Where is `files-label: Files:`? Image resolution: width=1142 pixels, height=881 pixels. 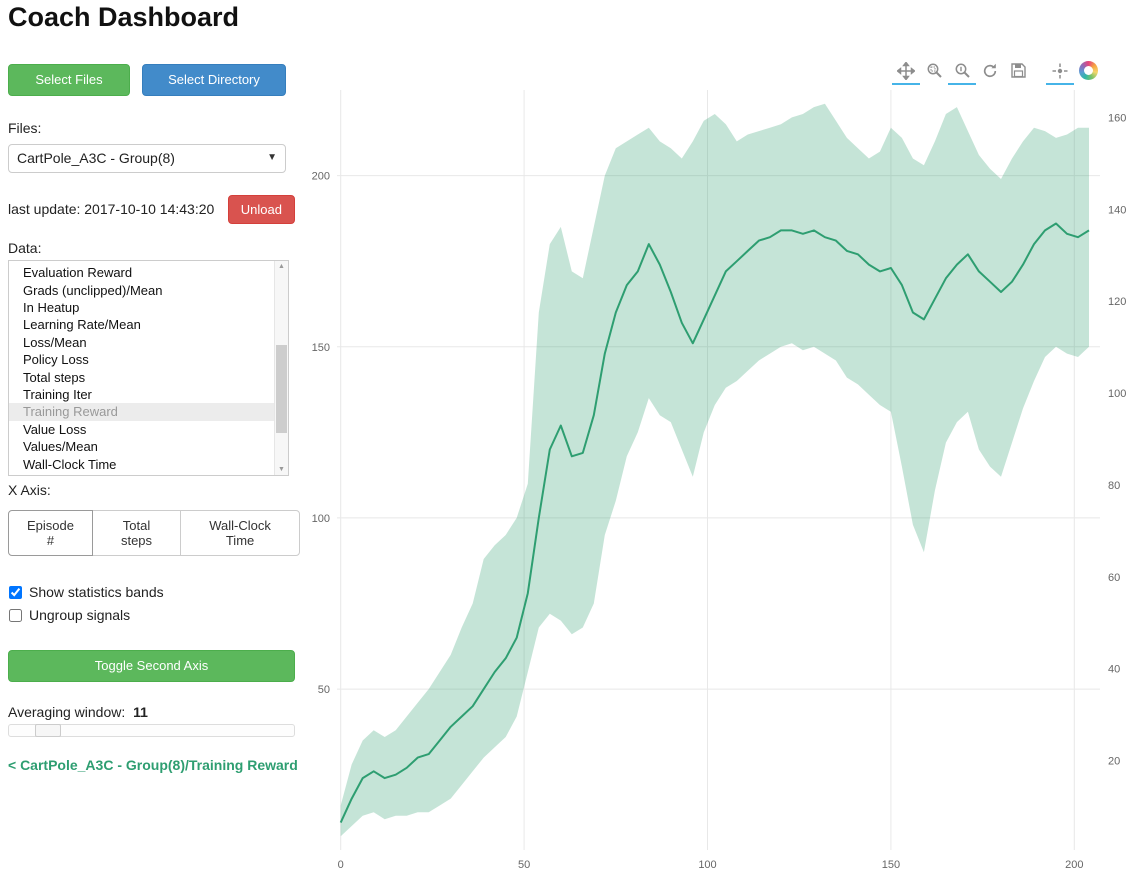 files-label: Files: is located at coordinates (25, 127).